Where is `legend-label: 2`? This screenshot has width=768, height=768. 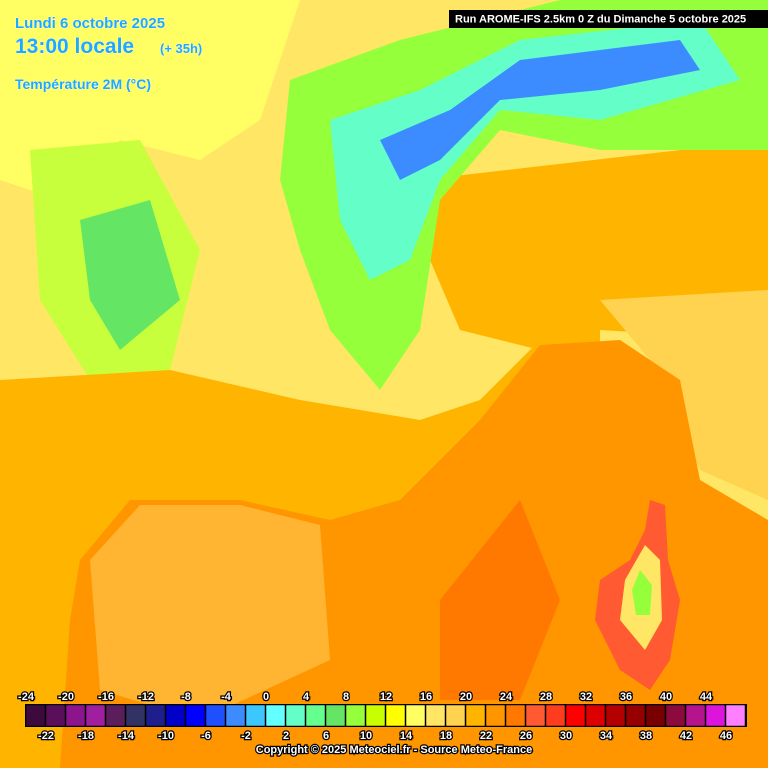 legend-label: 2 is located at coordinates (286, 736).